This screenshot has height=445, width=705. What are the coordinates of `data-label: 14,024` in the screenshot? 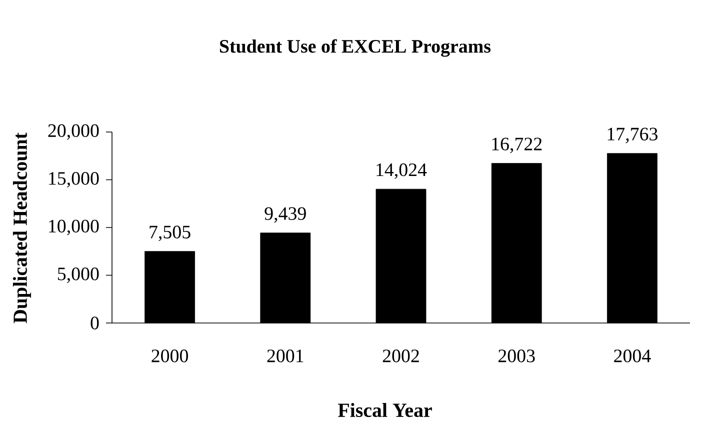 It's located at (401, 171).